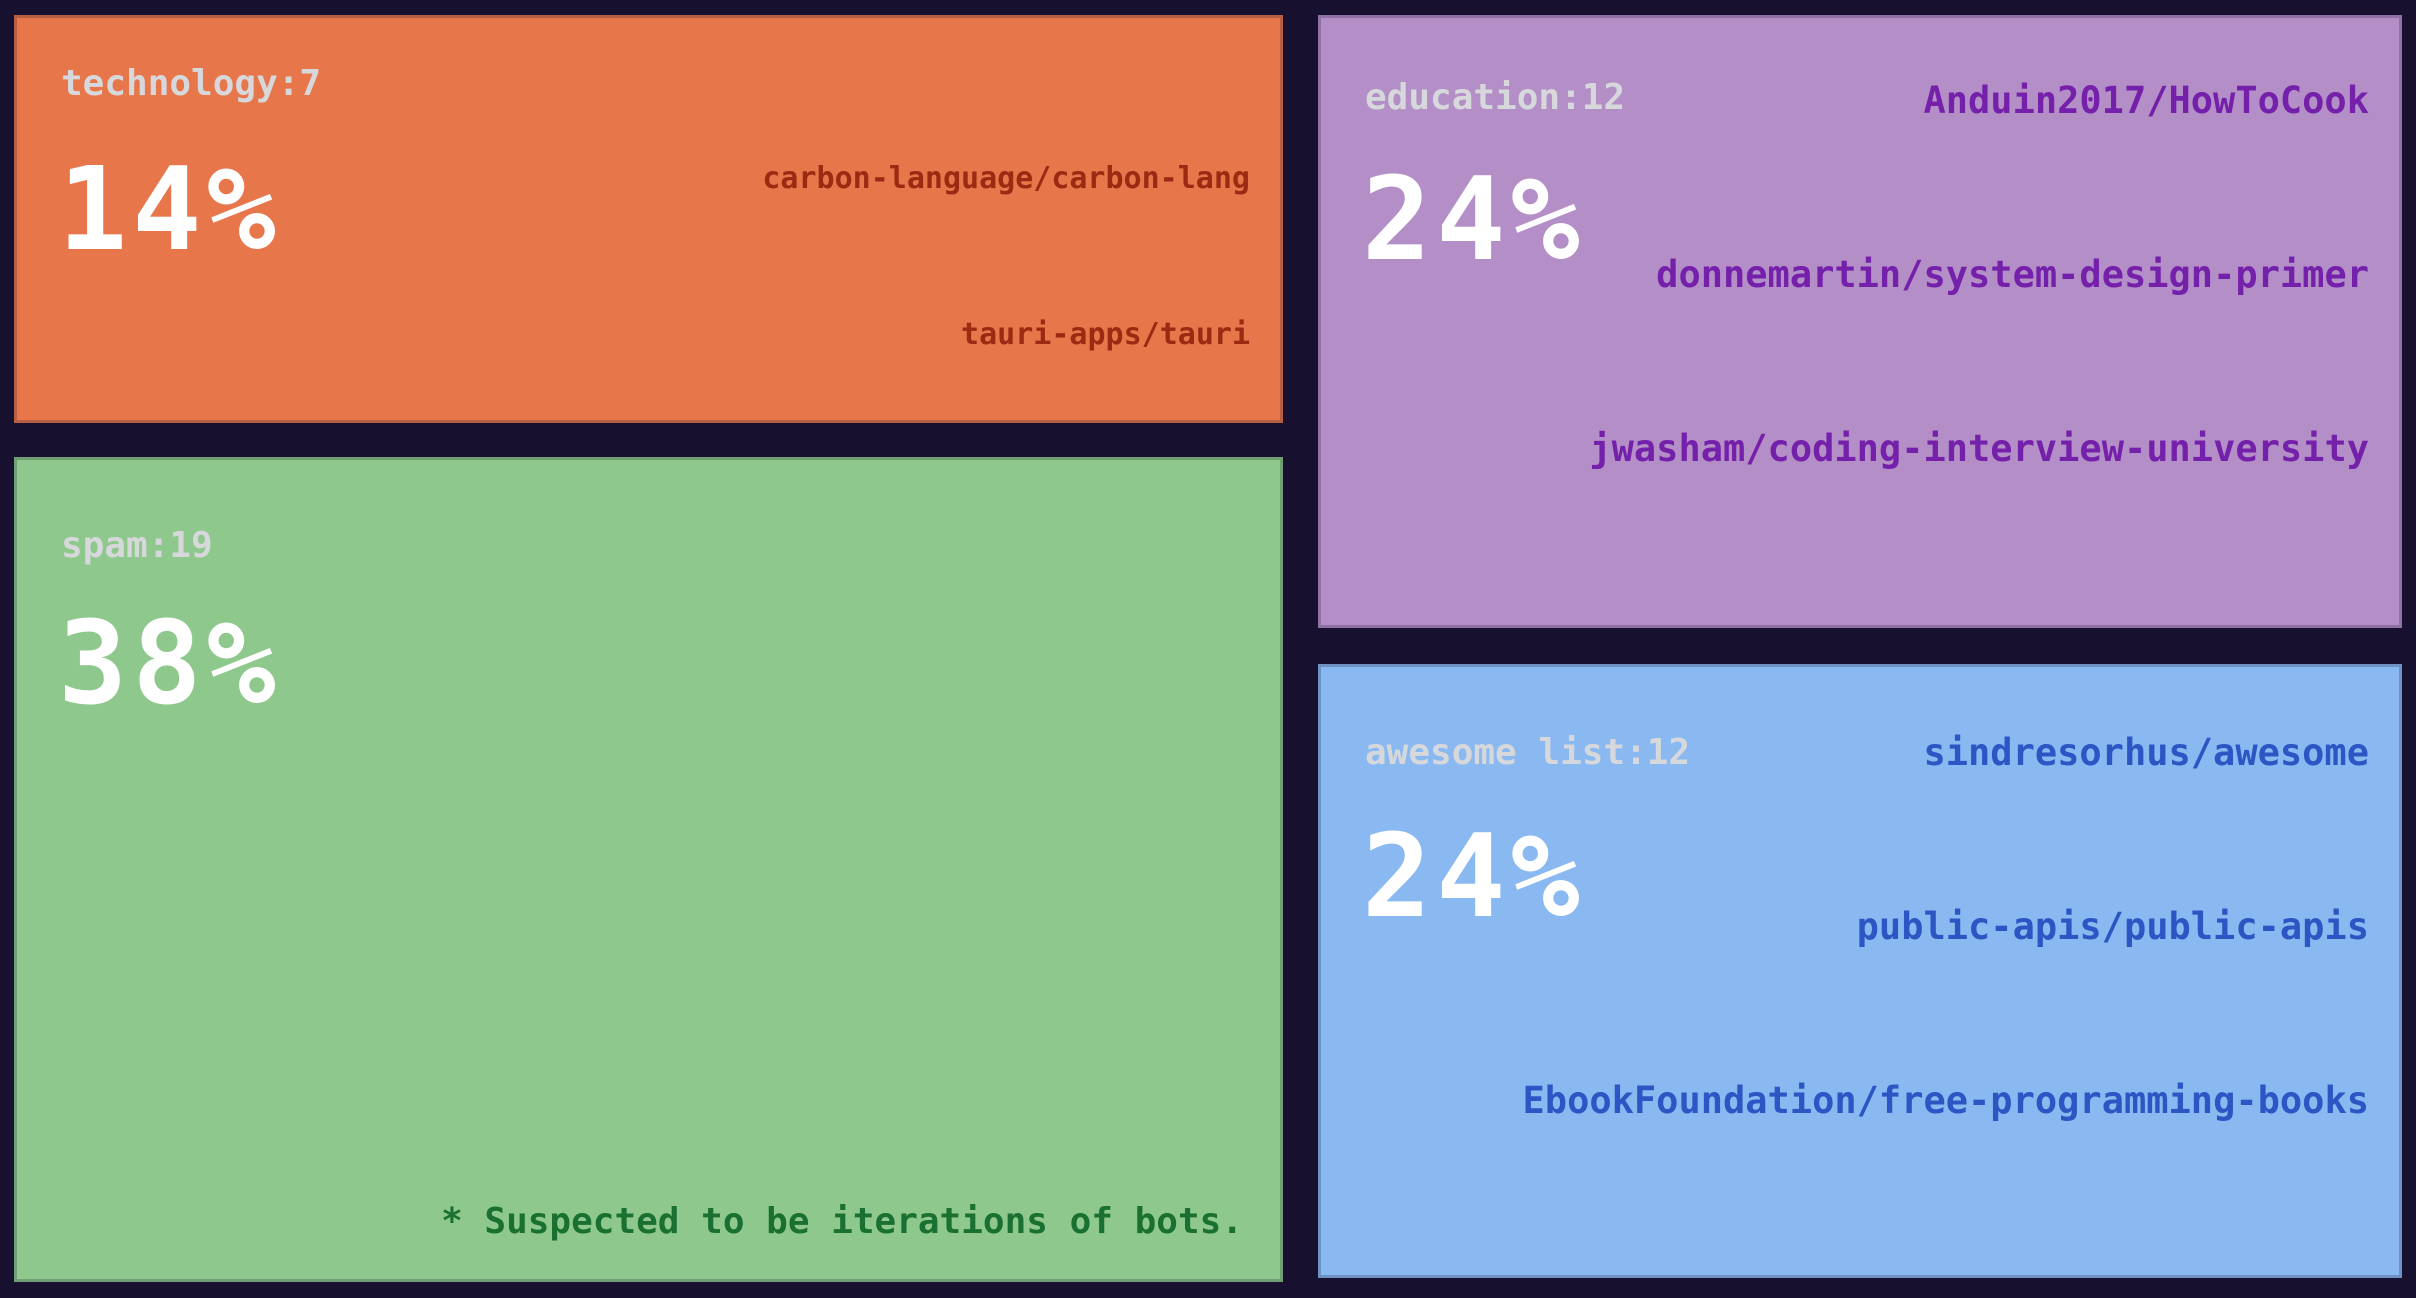  What do you see at coordinates (2146, 752) in the screenshot?
I see `repo-item: sindresorhus/awesome` at bounding box center [2146, 752].